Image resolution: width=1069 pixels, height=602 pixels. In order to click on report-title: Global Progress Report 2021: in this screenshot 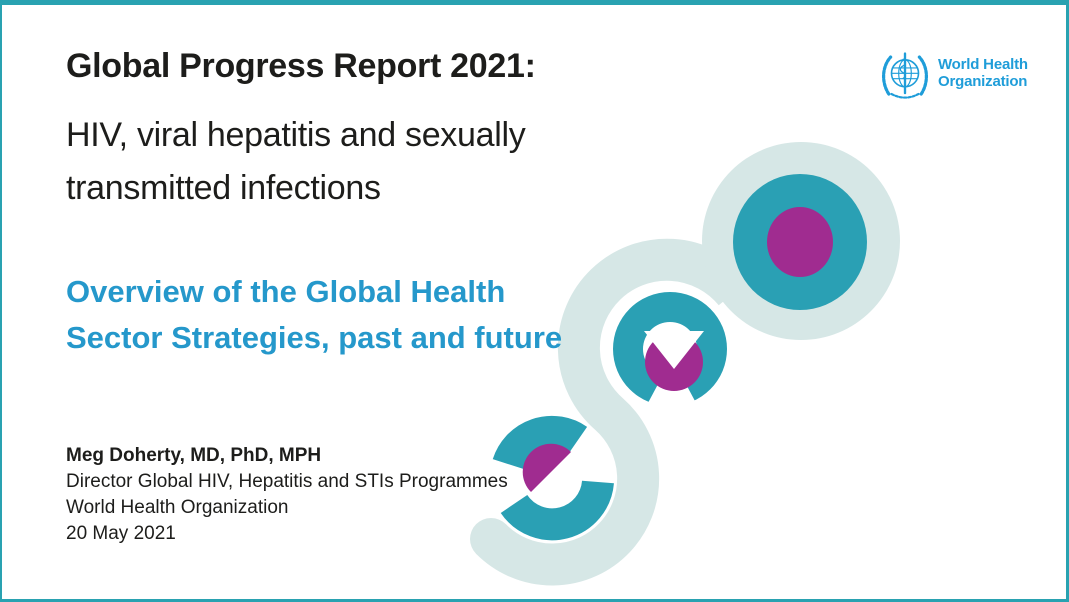, I will do `click(301, 66)`.